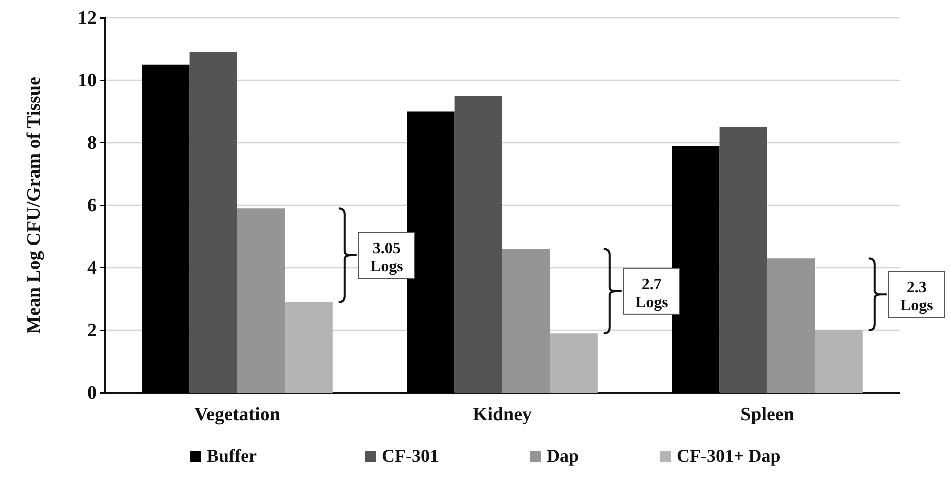 Image resolution: width=951 pixels, height=479 pixels. Describe the element at coordinates (232, 456) in the screenshot. I see `legend-label: Buffer` at that location.